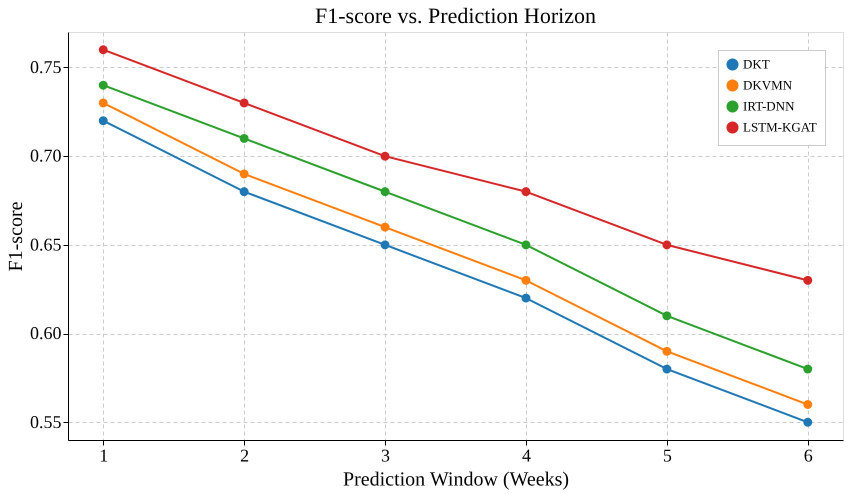  I want to click on x-tick-label: 1, so click(103, 456).